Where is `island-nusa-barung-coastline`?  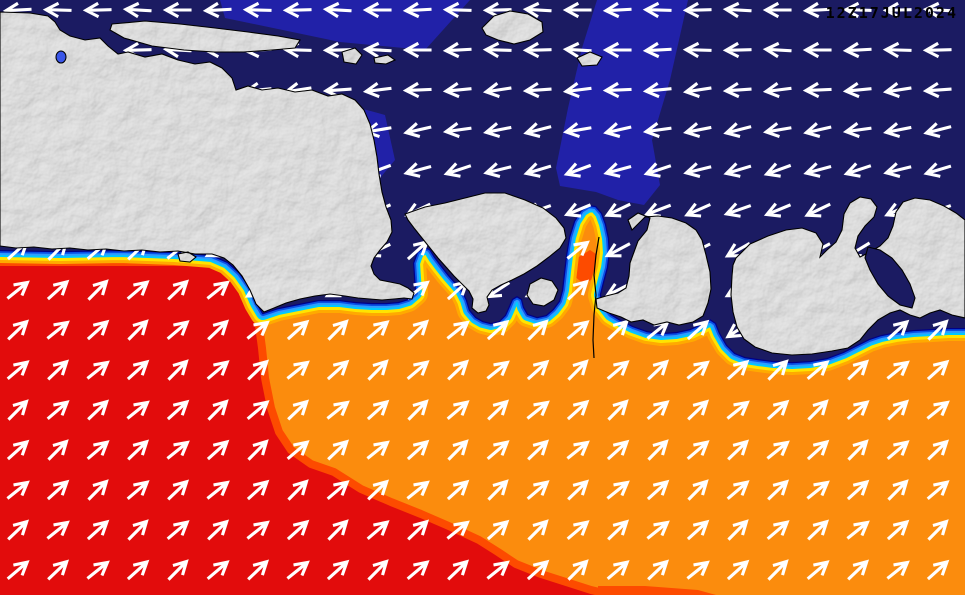
island-nusa-barung-coastline is located at coordinates (187, 257).